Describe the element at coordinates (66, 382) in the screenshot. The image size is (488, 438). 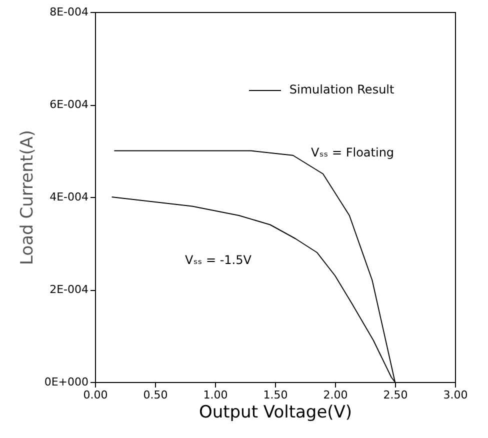
I see `y-tick-label: 0E+000` at that location.